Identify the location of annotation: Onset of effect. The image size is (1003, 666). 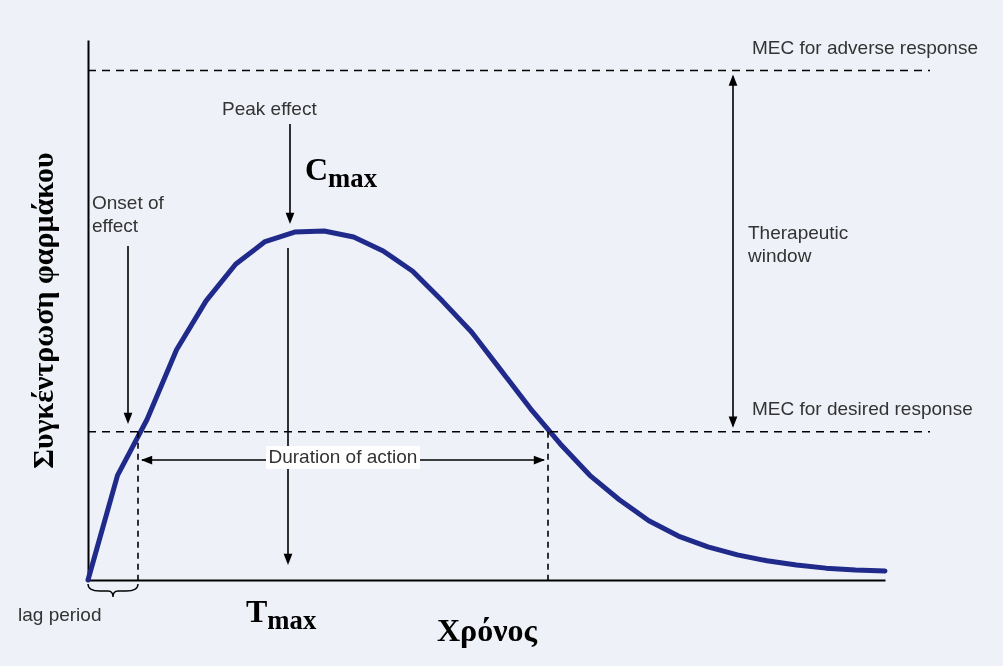
(128, 215).